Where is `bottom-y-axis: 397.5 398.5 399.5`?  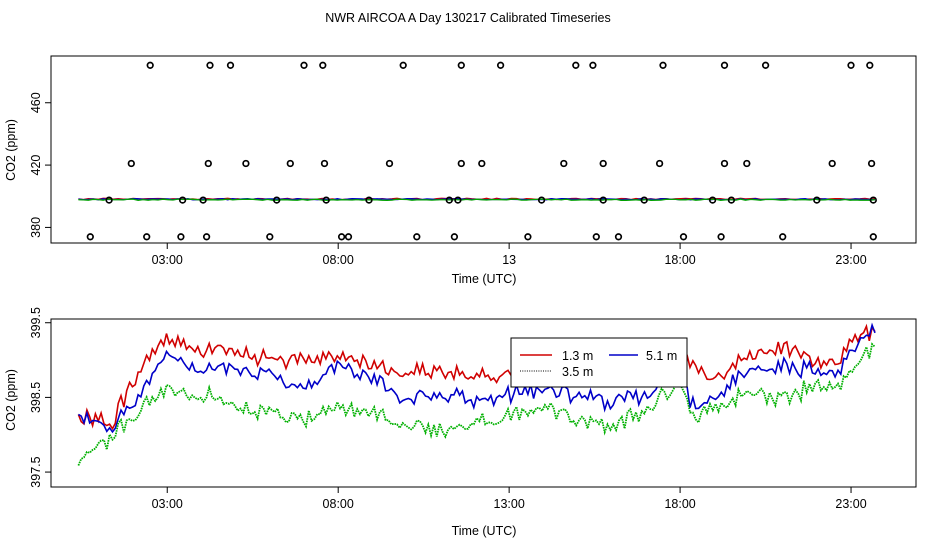 bottom-y-axis: 397.5 398.5 399.5 is located at coordinates (40, 397).